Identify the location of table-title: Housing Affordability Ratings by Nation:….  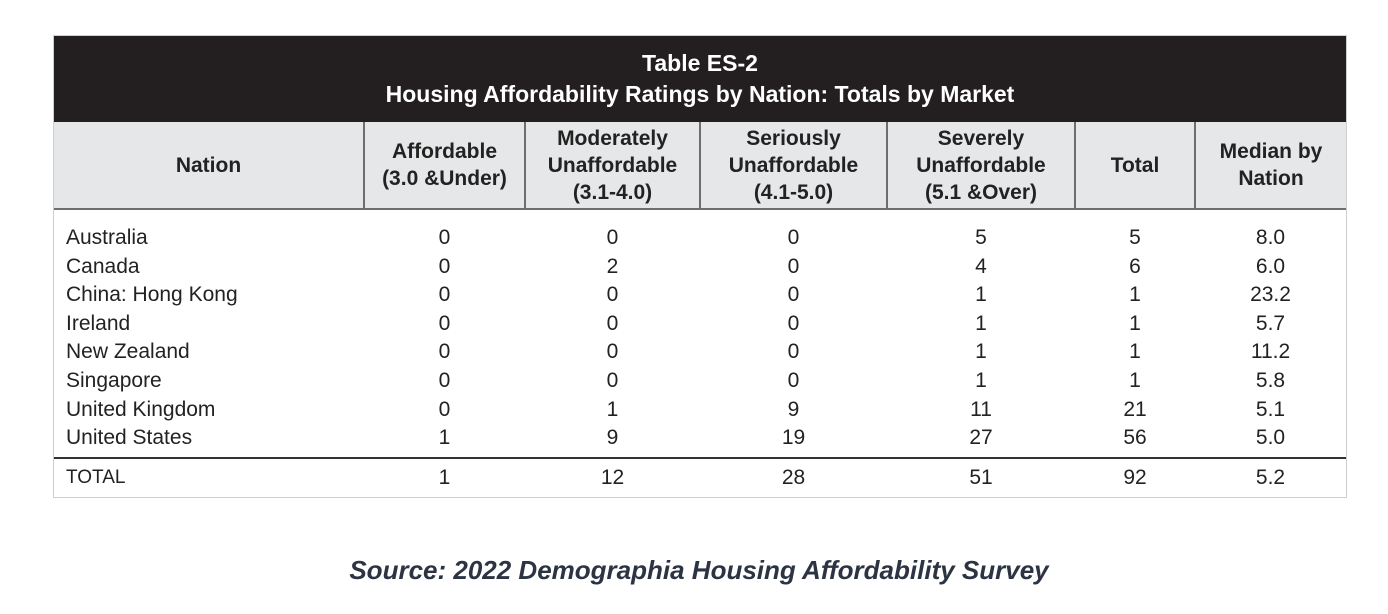
(700, 94).